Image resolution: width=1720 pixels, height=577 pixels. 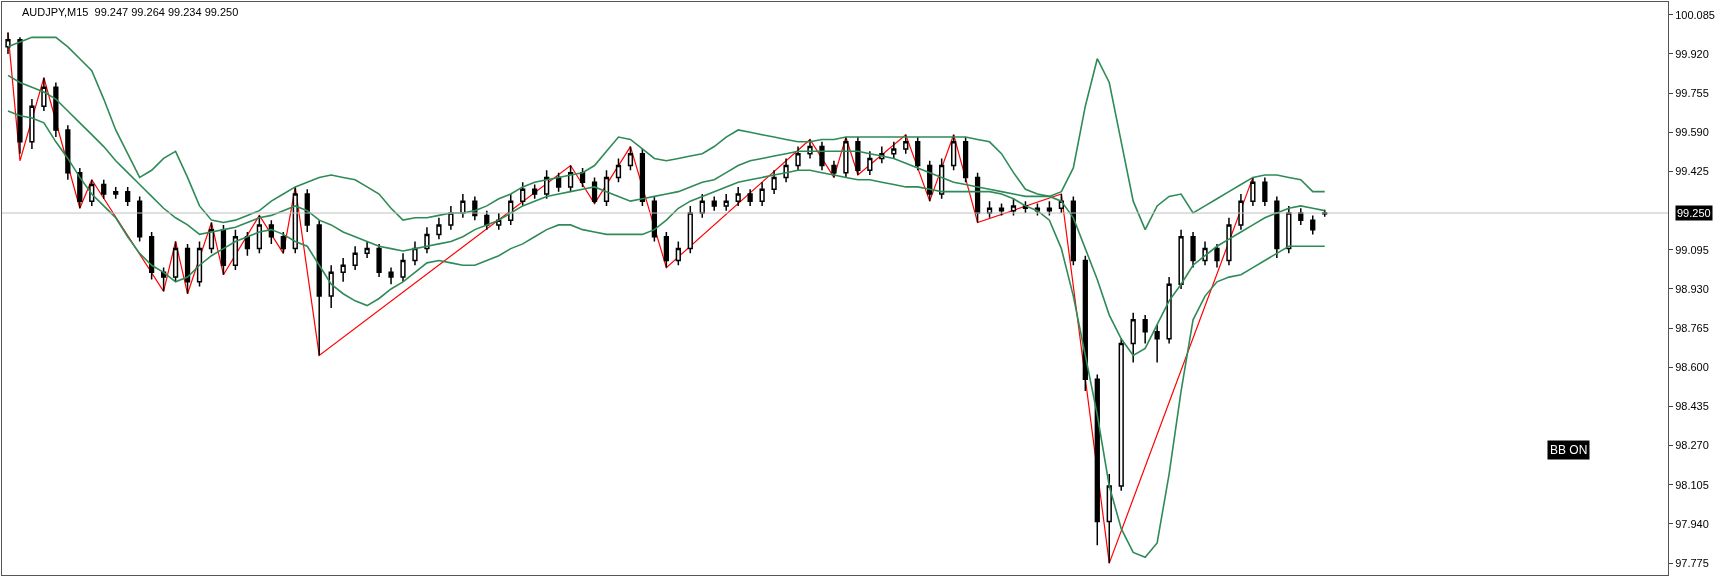 I want to click on y-tick-label: 100.085, so click(x=1695, y=14).